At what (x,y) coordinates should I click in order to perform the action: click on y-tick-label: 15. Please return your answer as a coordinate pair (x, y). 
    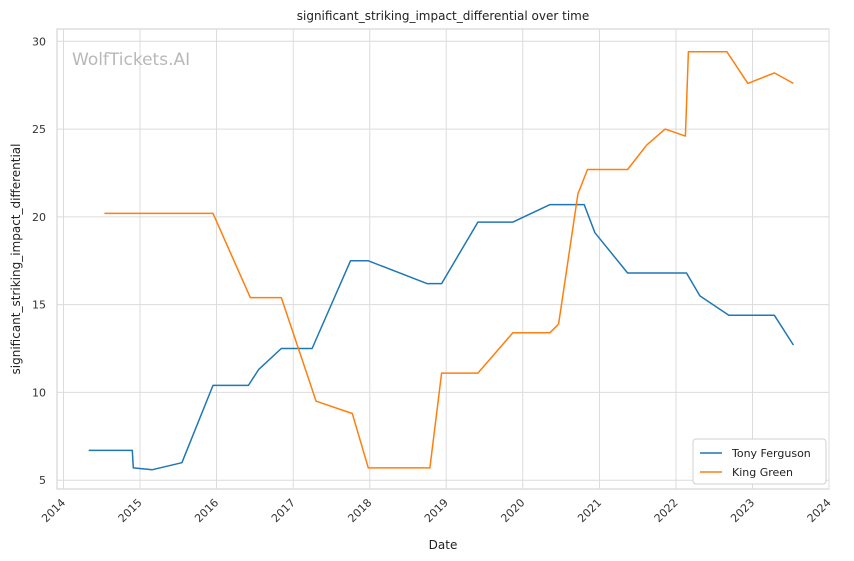
    Looking at the image, I should click on (39, 305).